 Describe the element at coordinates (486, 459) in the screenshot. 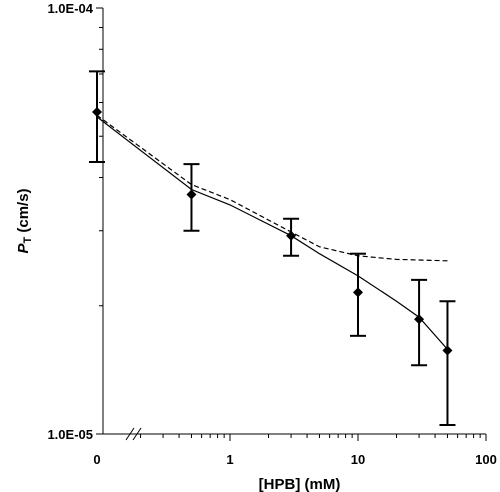

I see `x-tick-label: 100` at that location.